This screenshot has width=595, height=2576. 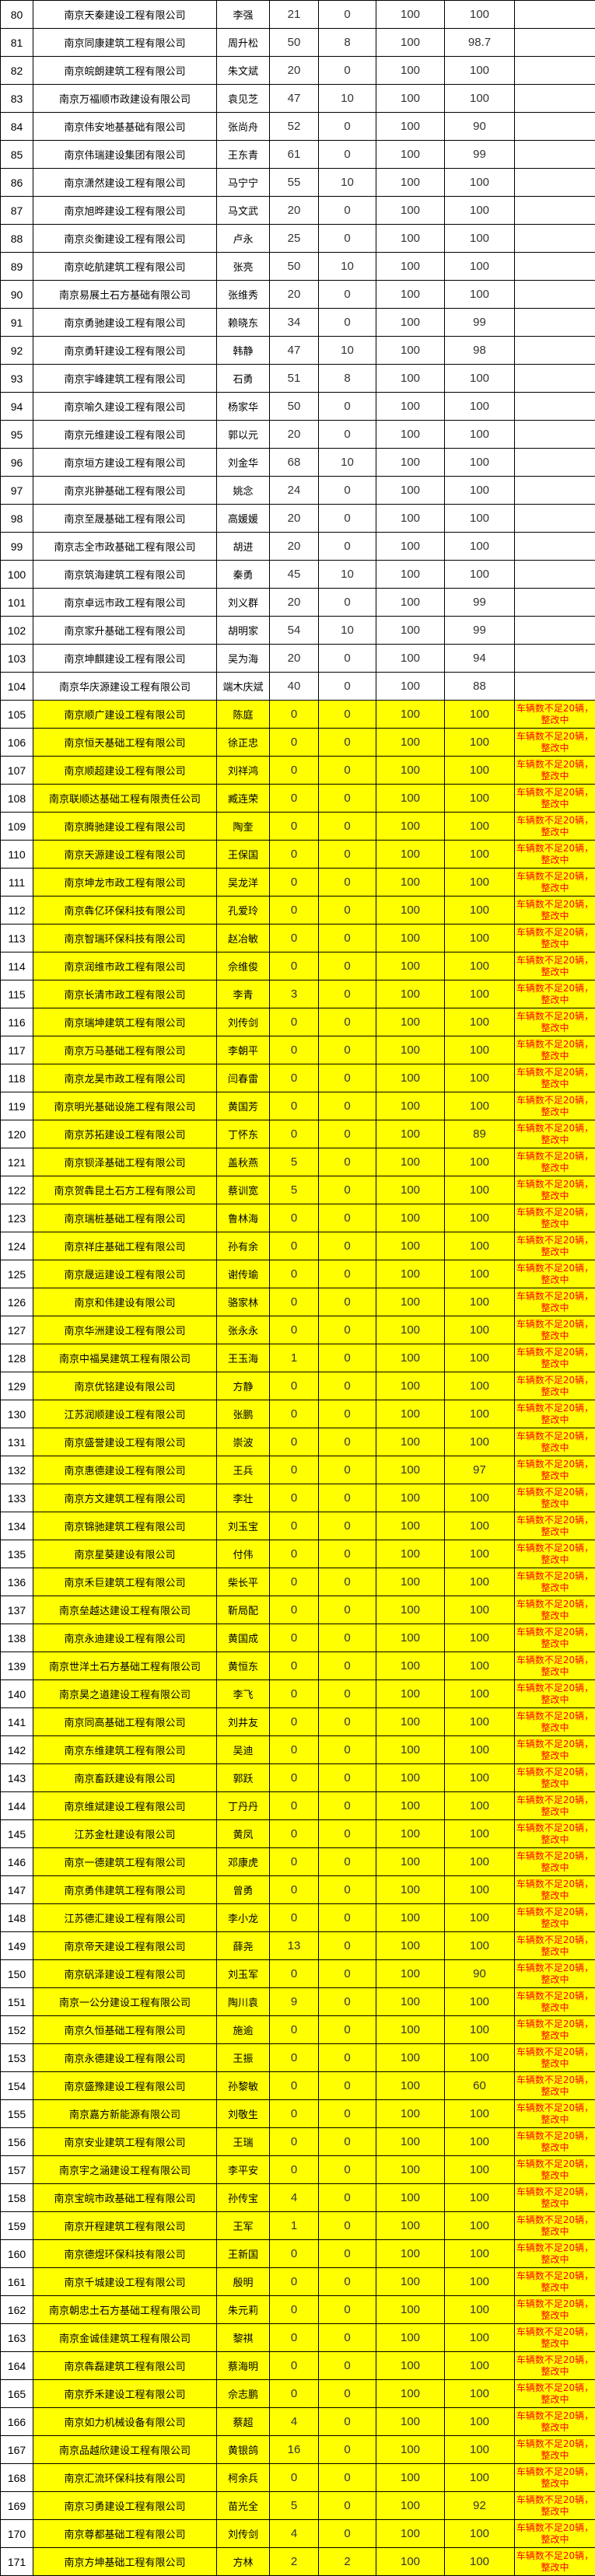 What do you see at coordinates (125, 546) in the screenshot?
I see `company-name: 南京志全市政基础工程有限公司` at bounding box center [125, 546].